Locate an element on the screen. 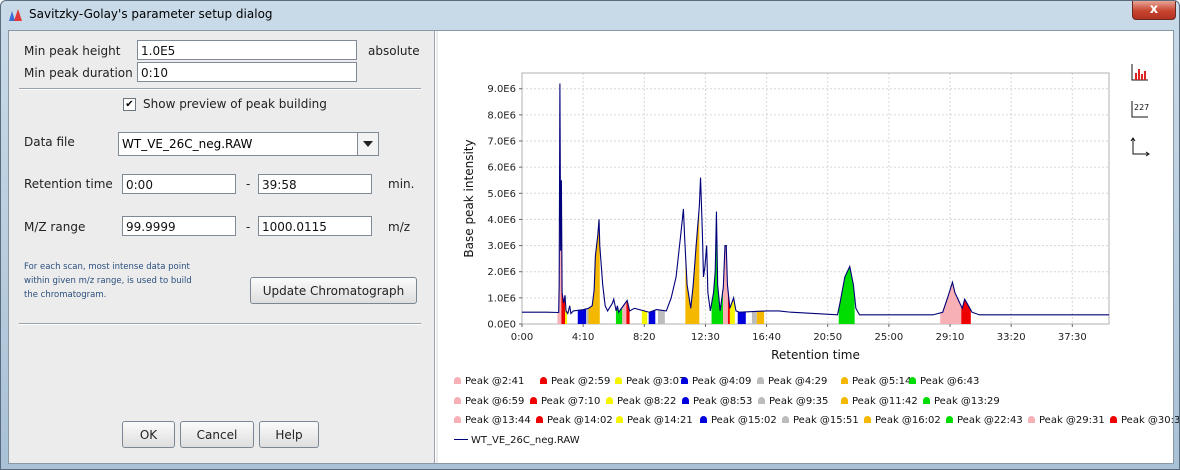 This screenshot has width=1180, height=470. legend-item: Peak @8:22 is located at coordinates (641, 401).